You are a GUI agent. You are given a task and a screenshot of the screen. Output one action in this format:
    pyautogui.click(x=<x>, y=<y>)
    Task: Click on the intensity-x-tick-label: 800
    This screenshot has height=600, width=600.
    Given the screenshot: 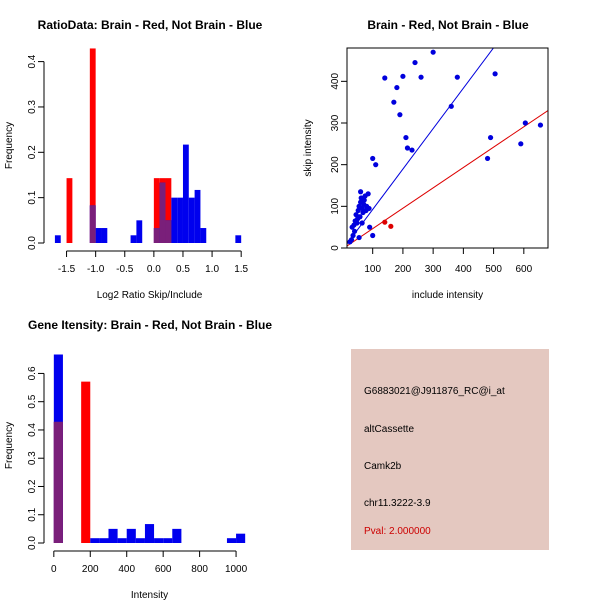 What is the action you would take?
    pyautogui.click(x=199, y=569)
    